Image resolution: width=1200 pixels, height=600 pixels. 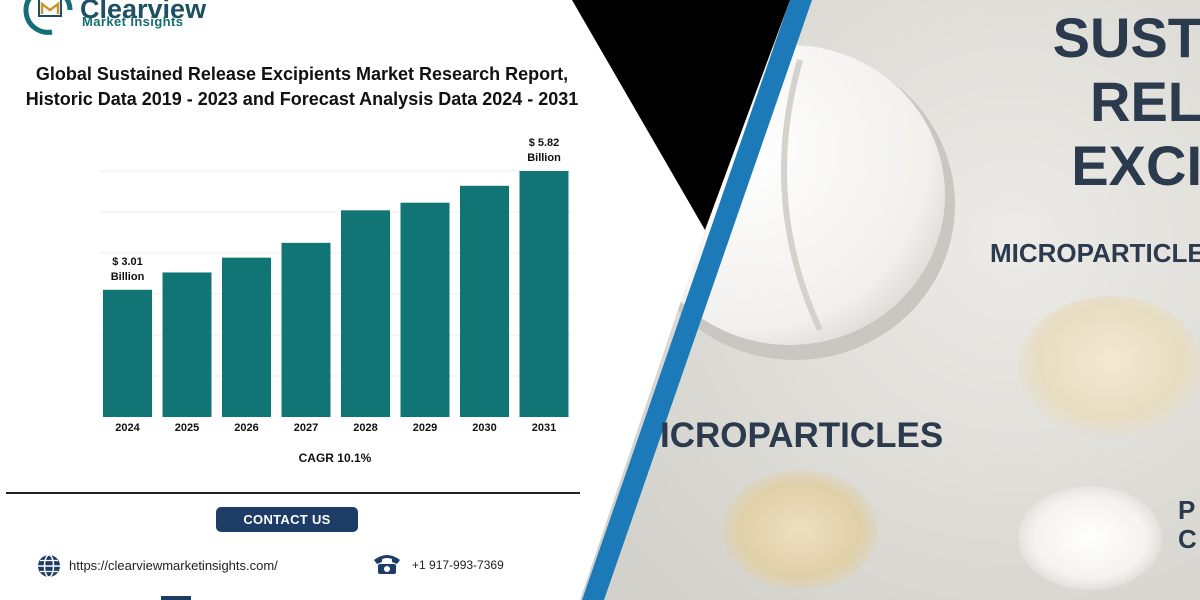 I want to click on website-link: https://clearviewmarketinsights.com/, so click(x=173, y=565).